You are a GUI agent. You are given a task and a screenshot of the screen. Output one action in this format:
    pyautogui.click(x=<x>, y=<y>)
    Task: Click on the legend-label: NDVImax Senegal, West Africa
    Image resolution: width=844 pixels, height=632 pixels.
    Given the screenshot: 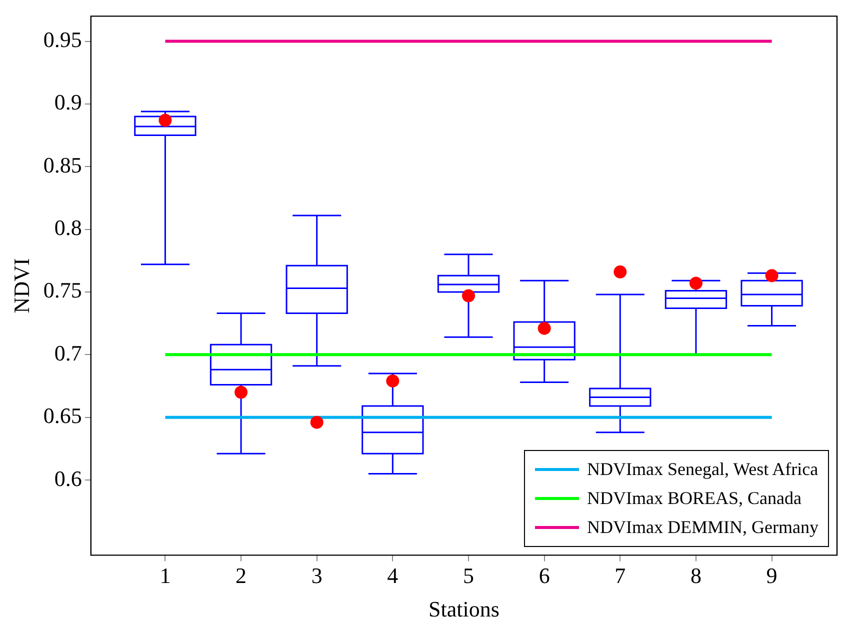 What is the action you would take?
    pyautogui.click(x=702, y=469)
    